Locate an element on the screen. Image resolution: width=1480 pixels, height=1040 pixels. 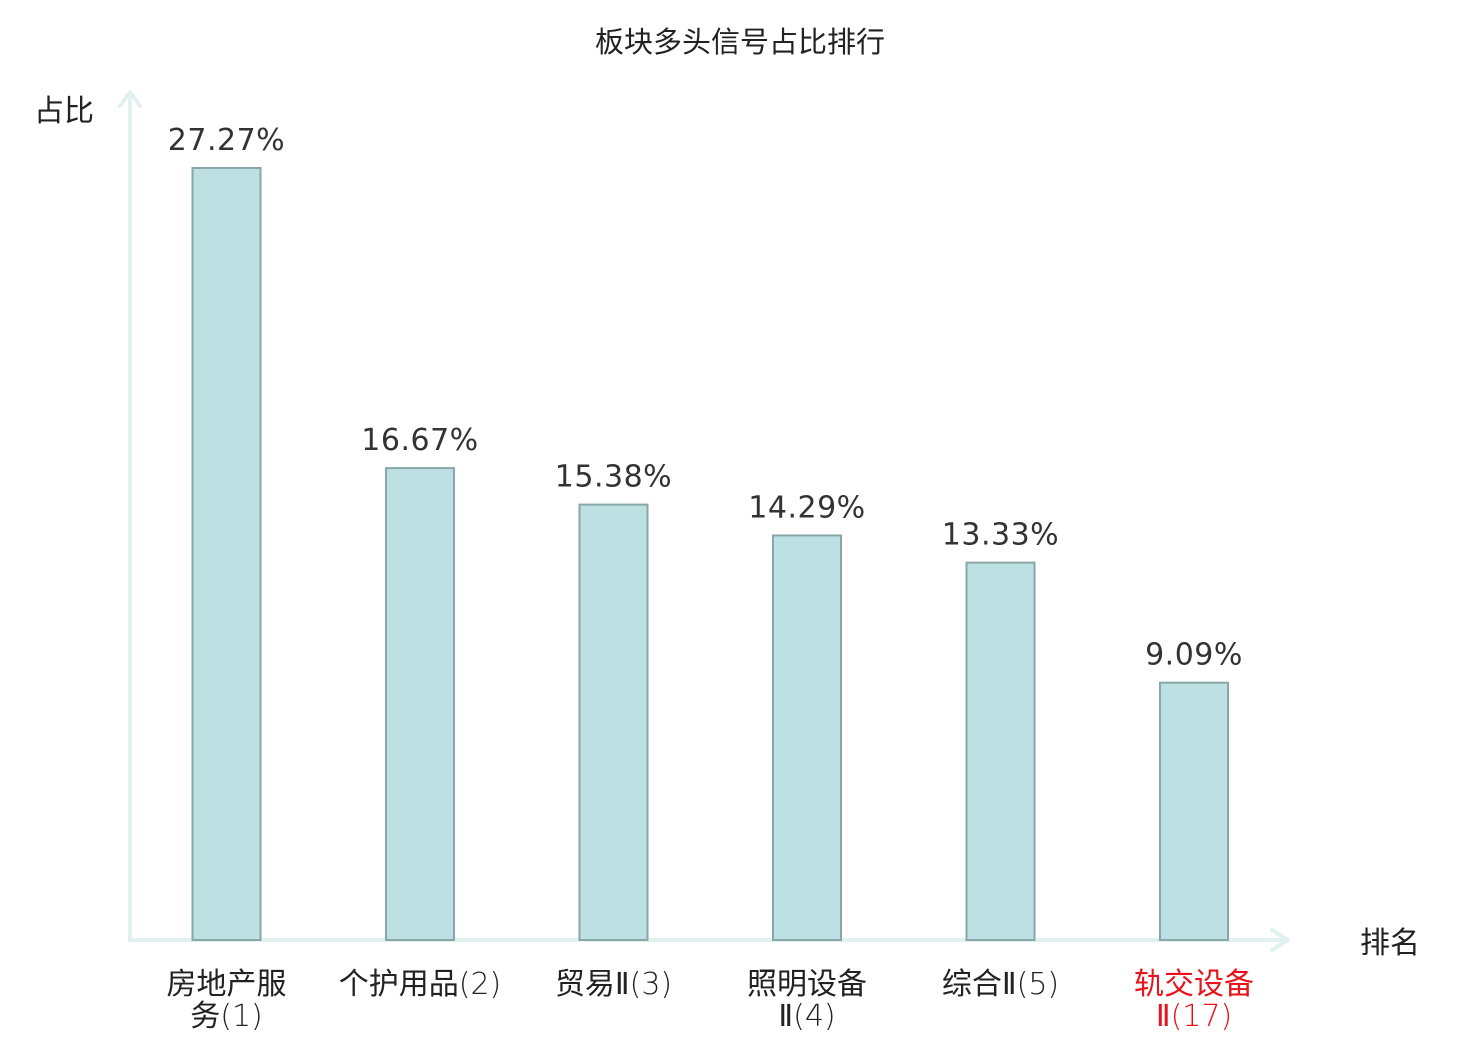
category-label: 个护用品(2) is located at coordinates (420, 984).